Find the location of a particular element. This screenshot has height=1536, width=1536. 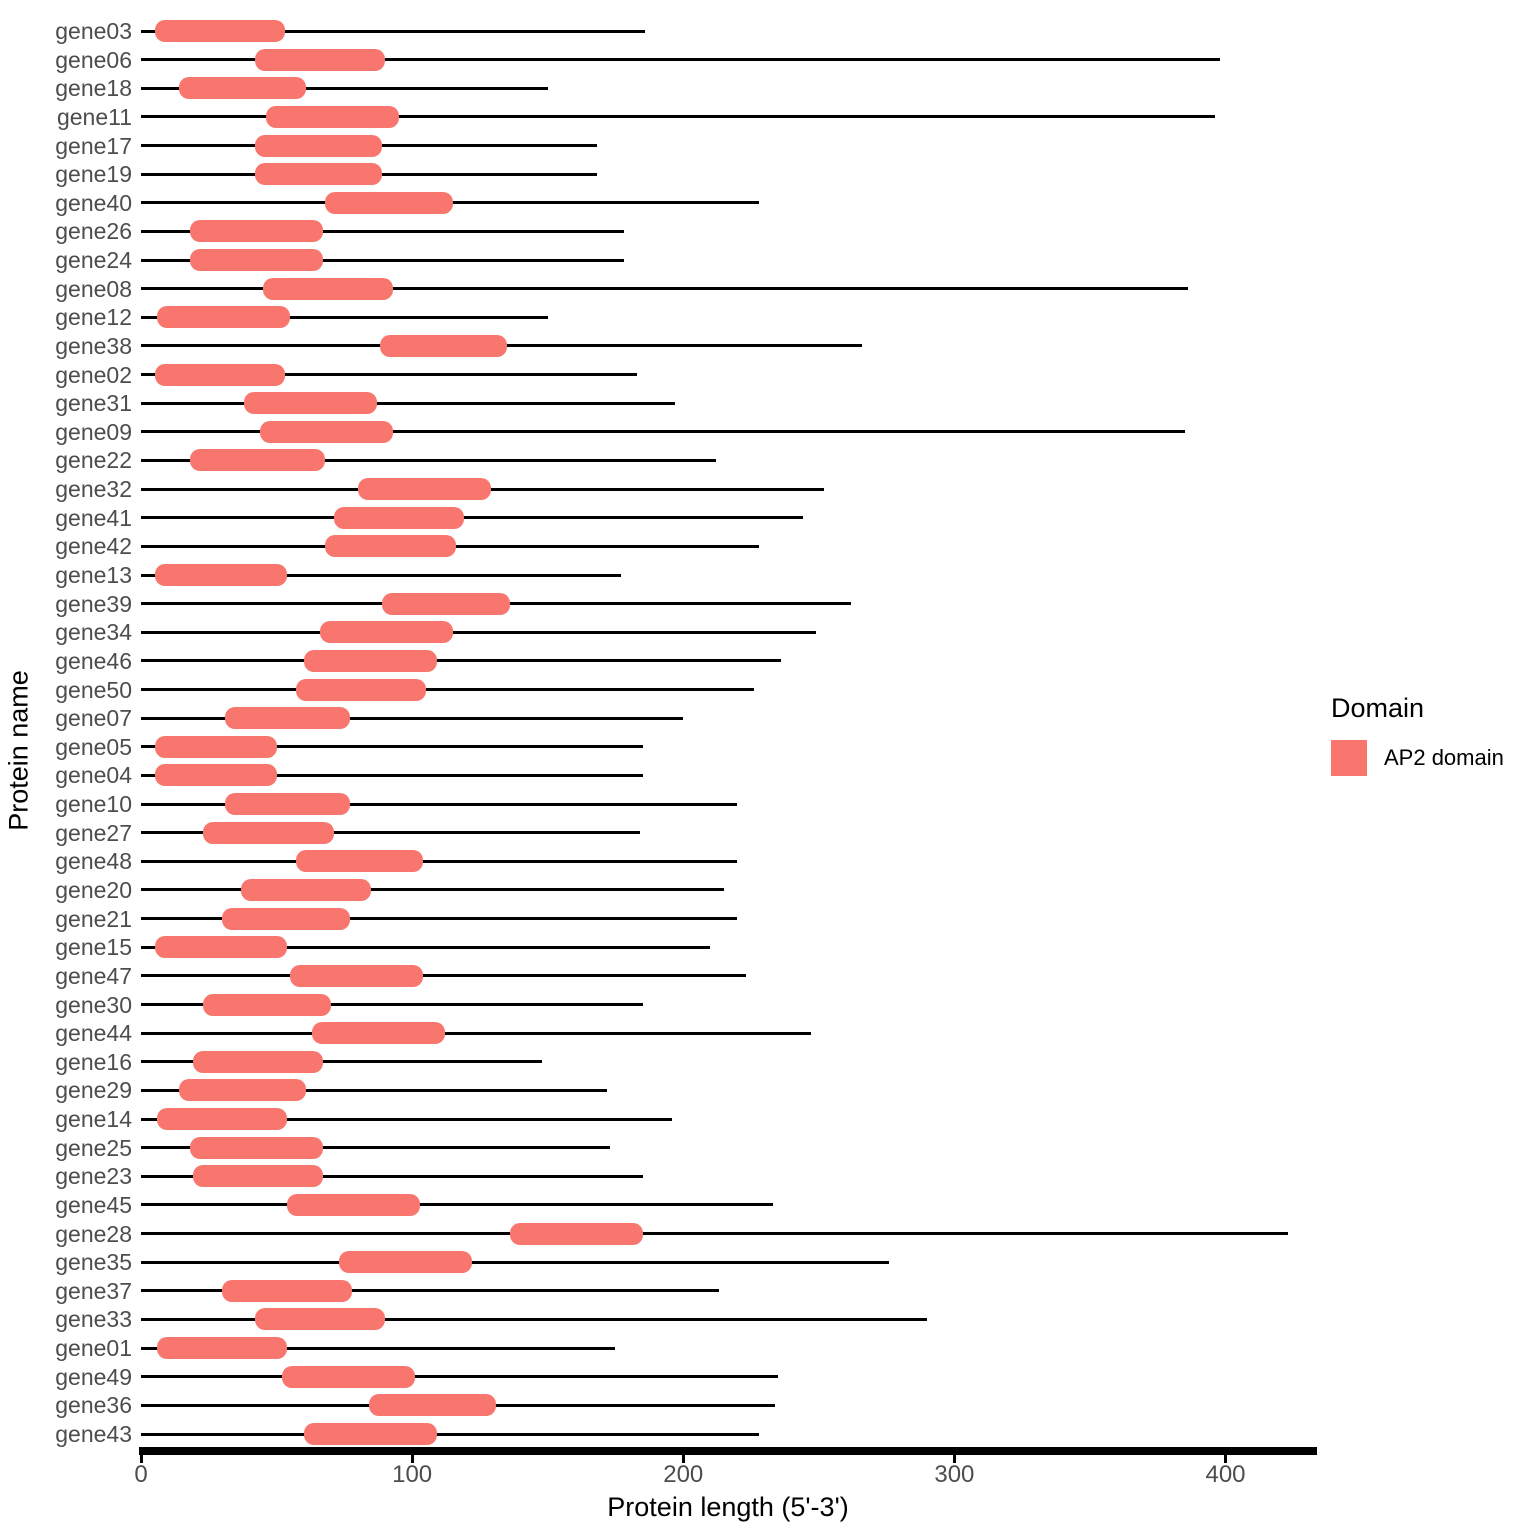

gene-label: gene28 is located at coordinates (93, 1233).